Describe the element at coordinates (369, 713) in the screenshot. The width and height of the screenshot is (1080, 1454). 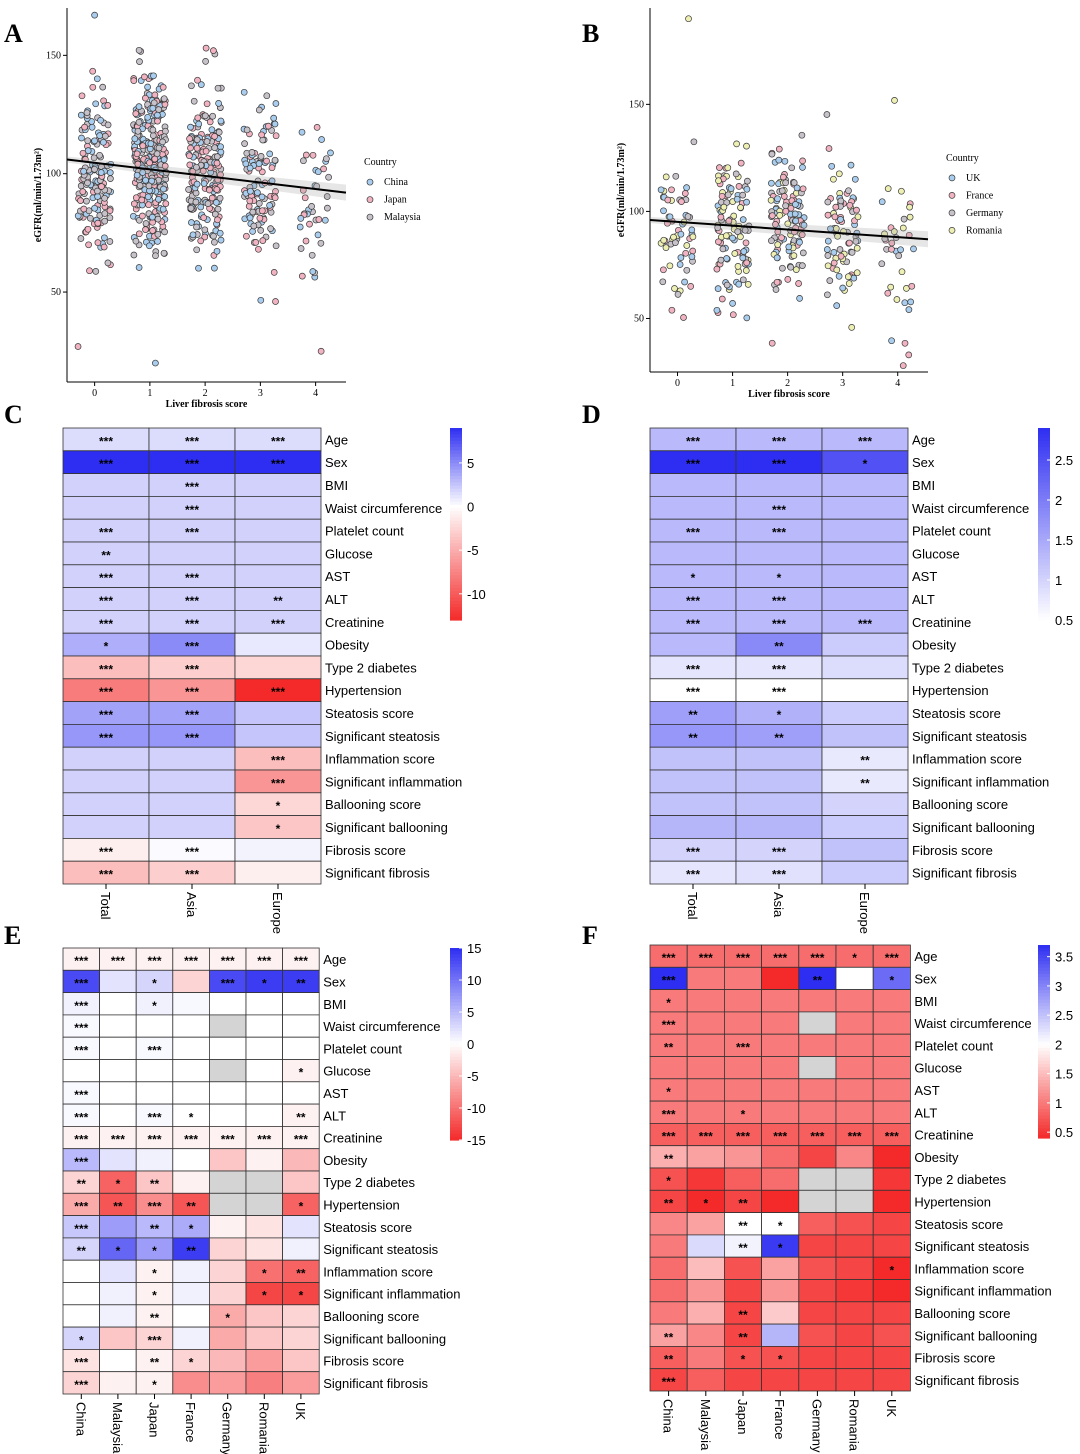
I see `row-label: Steatosis score` at that location.